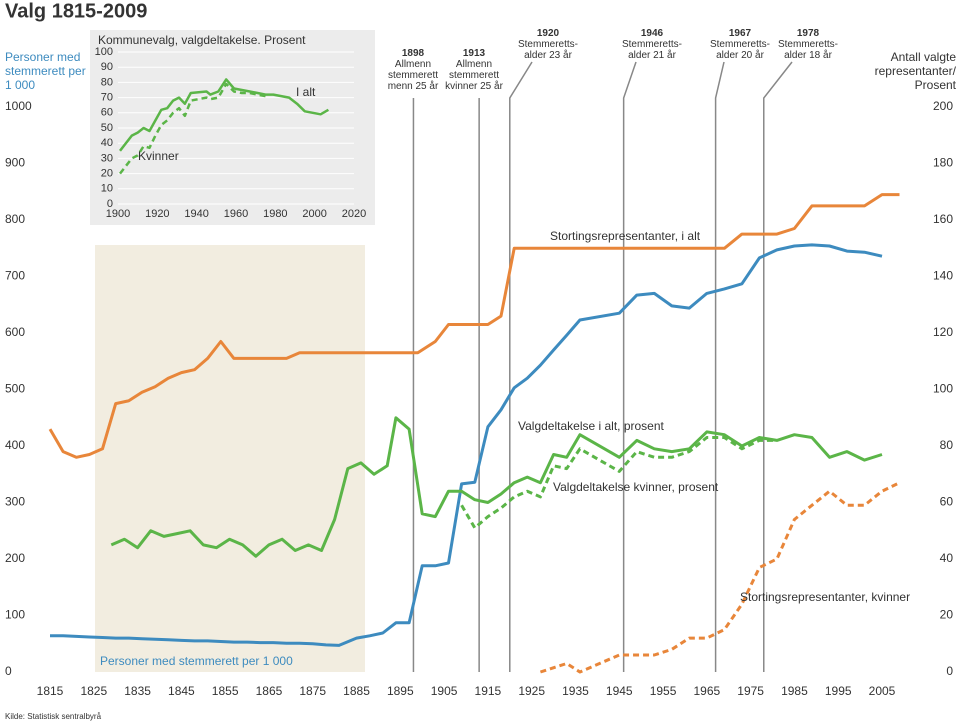 The width and height of the screenshot is (960, 724). Describe the element at coordinates (53, 716) in the screenshot. I see `source: Kilde: Statistisk sentralbyrå` at that location.